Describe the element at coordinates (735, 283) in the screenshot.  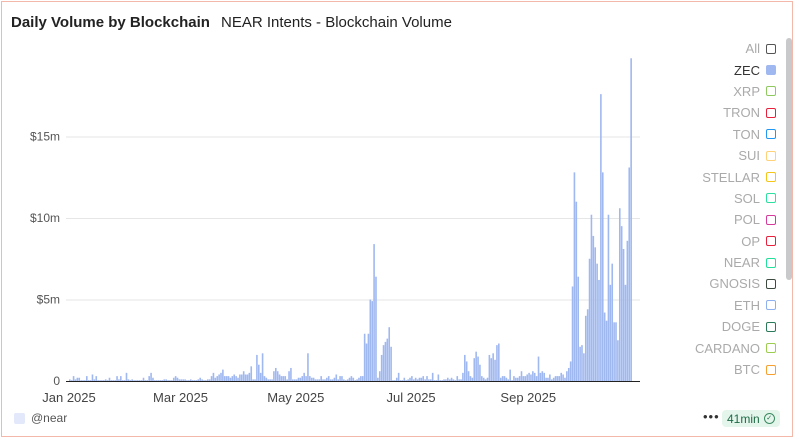
I see `legend-item-gnosis: GNOSIS` at that location.